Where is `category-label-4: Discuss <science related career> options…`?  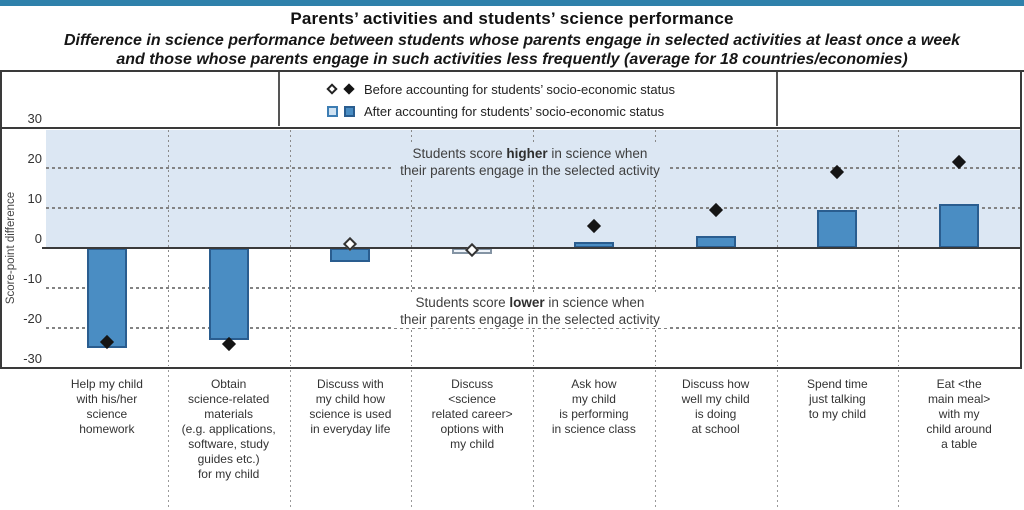 category-label-4: Discuss <science related career> options… is located at coordinates (472, 414).